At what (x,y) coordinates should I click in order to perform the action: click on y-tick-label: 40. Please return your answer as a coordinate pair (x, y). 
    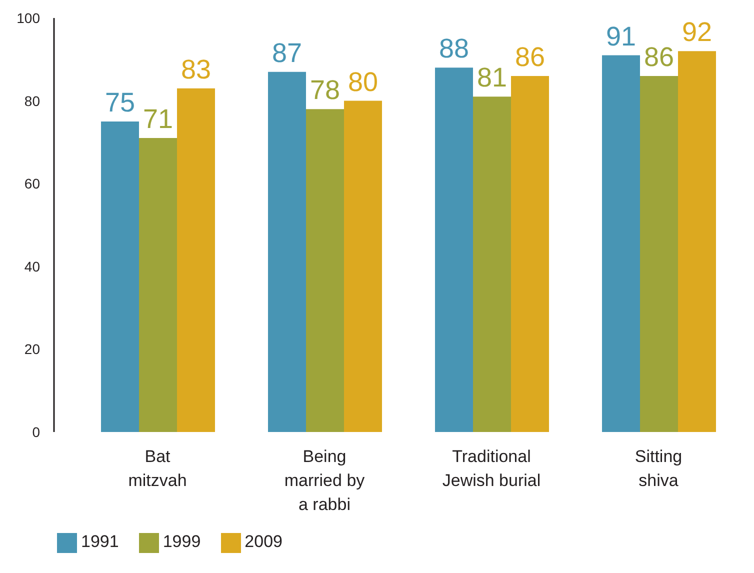
    Looking at the image, I should click on (32, 266).